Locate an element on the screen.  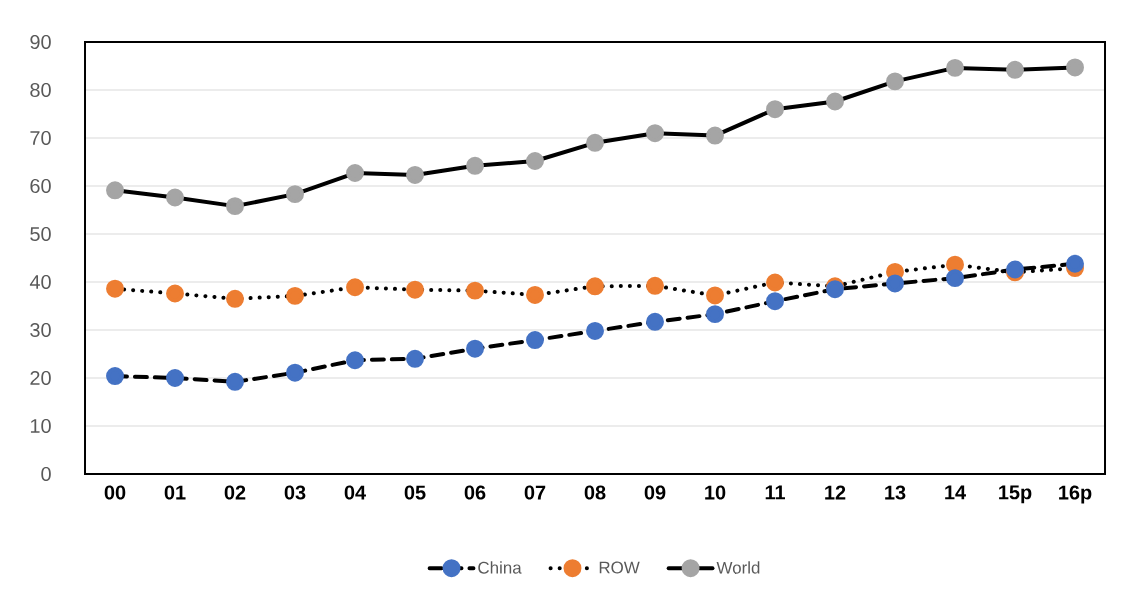
x-tick-label: 07 is located at coordinates (535, 492).